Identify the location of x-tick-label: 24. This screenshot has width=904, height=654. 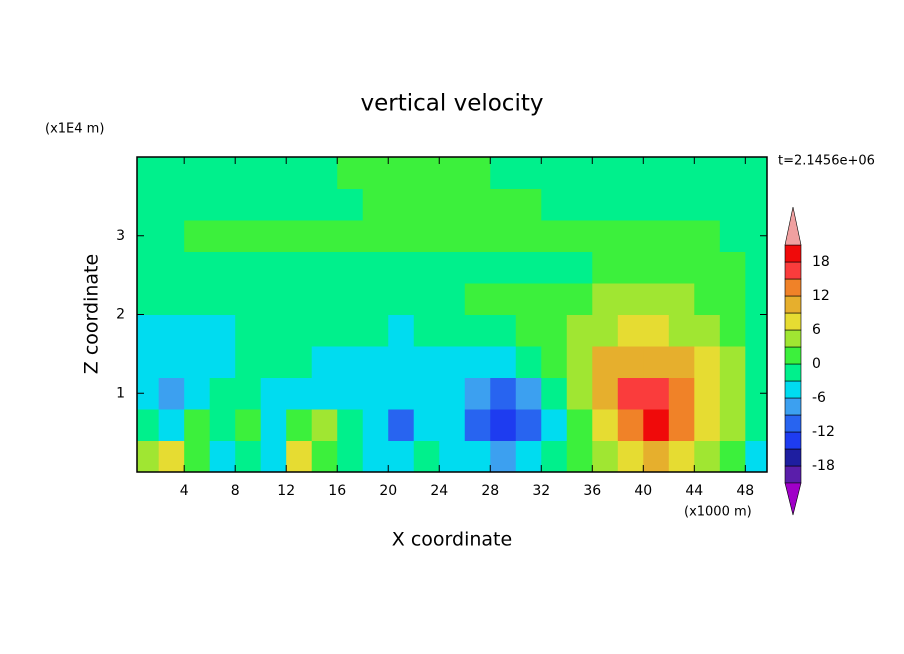
(439, 491).